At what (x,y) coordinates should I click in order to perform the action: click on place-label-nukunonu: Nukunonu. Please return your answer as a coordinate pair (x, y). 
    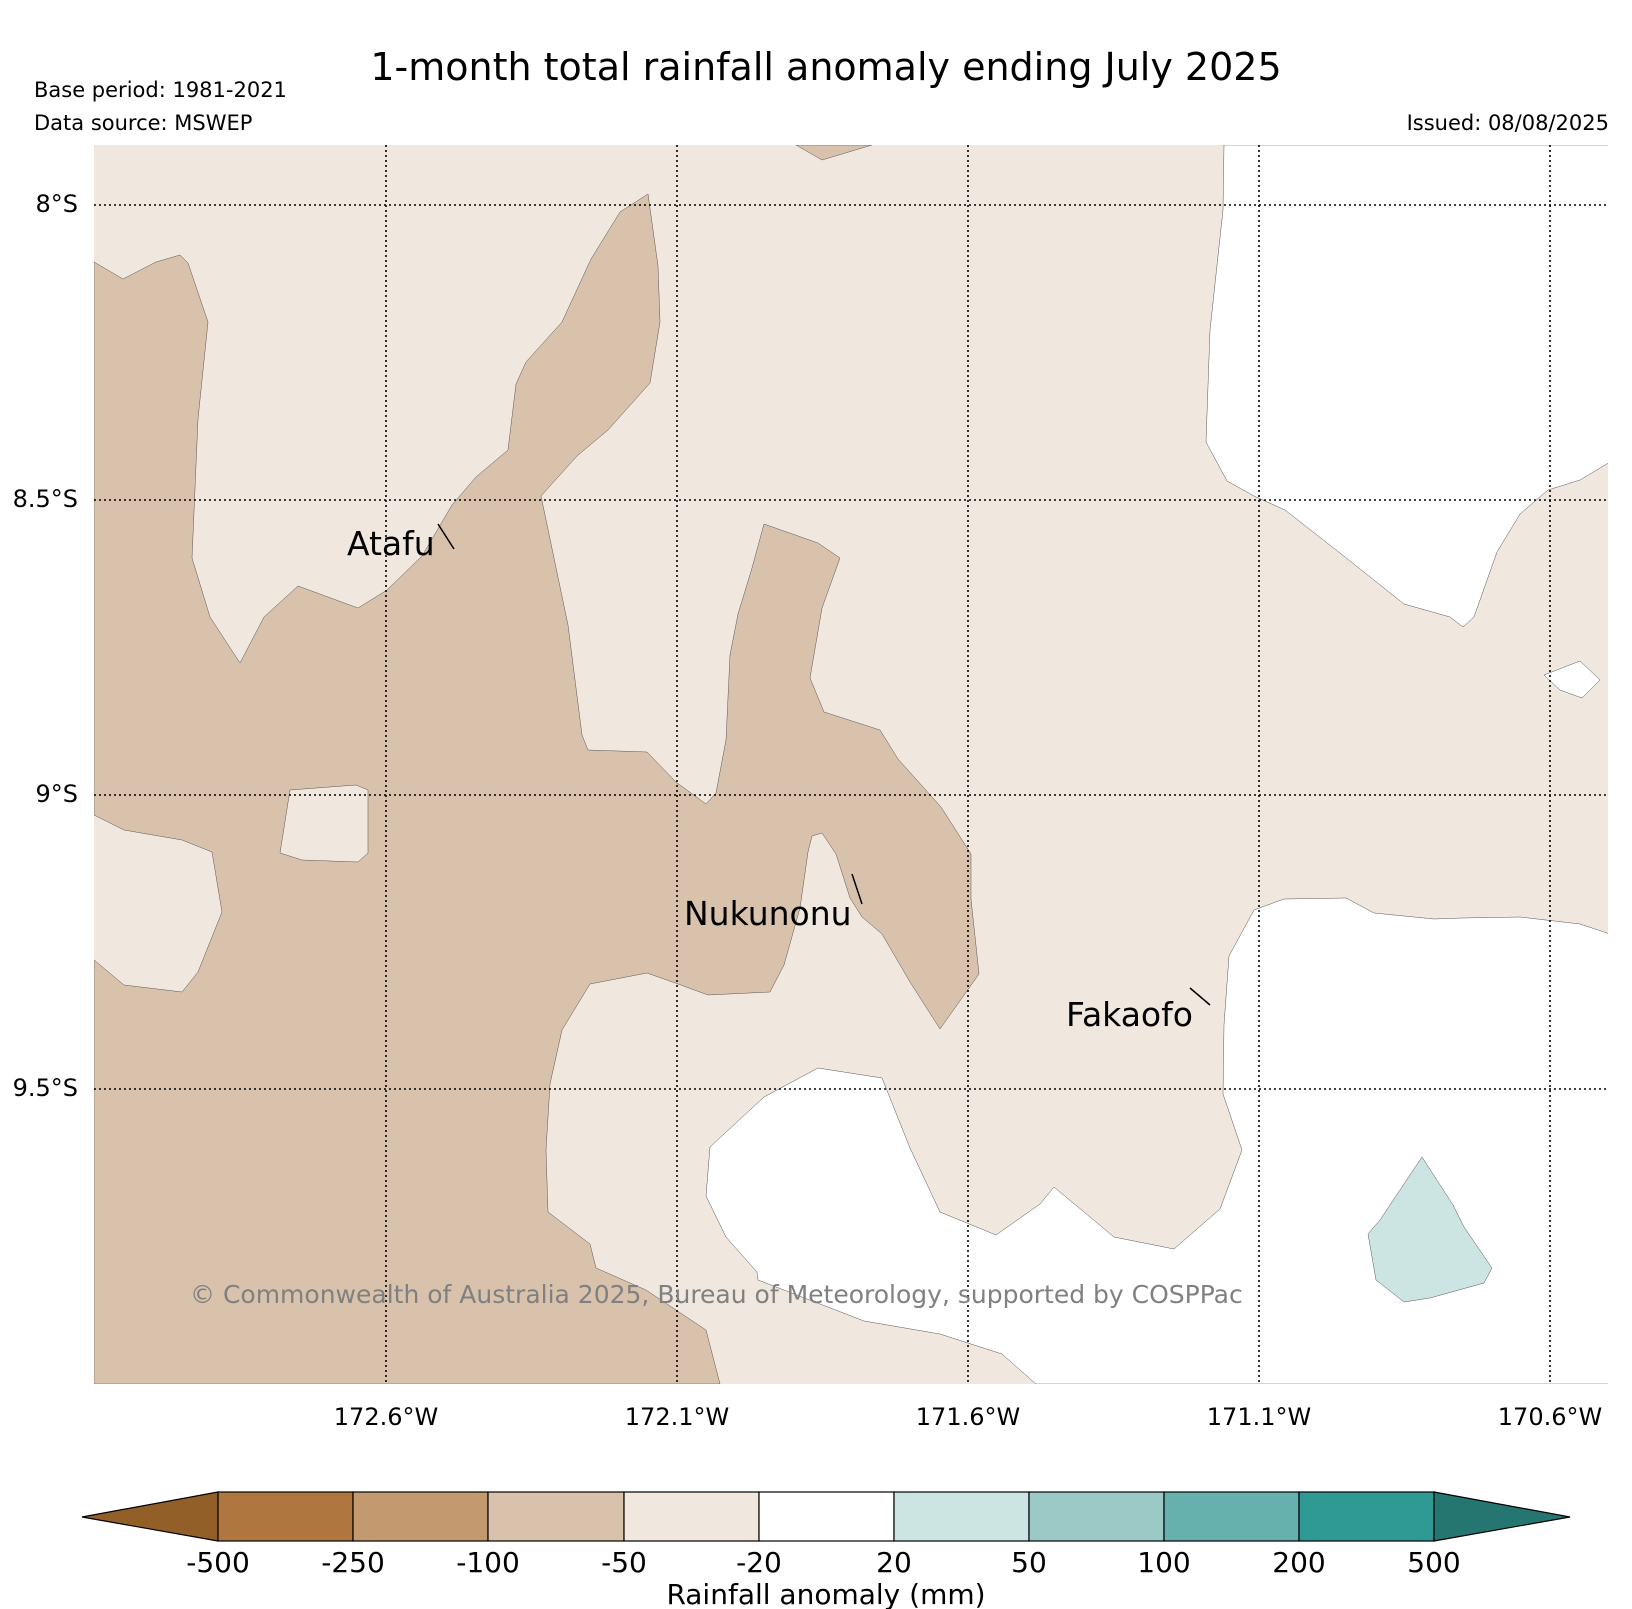
    Looking at the image, I should click on (768, 913).